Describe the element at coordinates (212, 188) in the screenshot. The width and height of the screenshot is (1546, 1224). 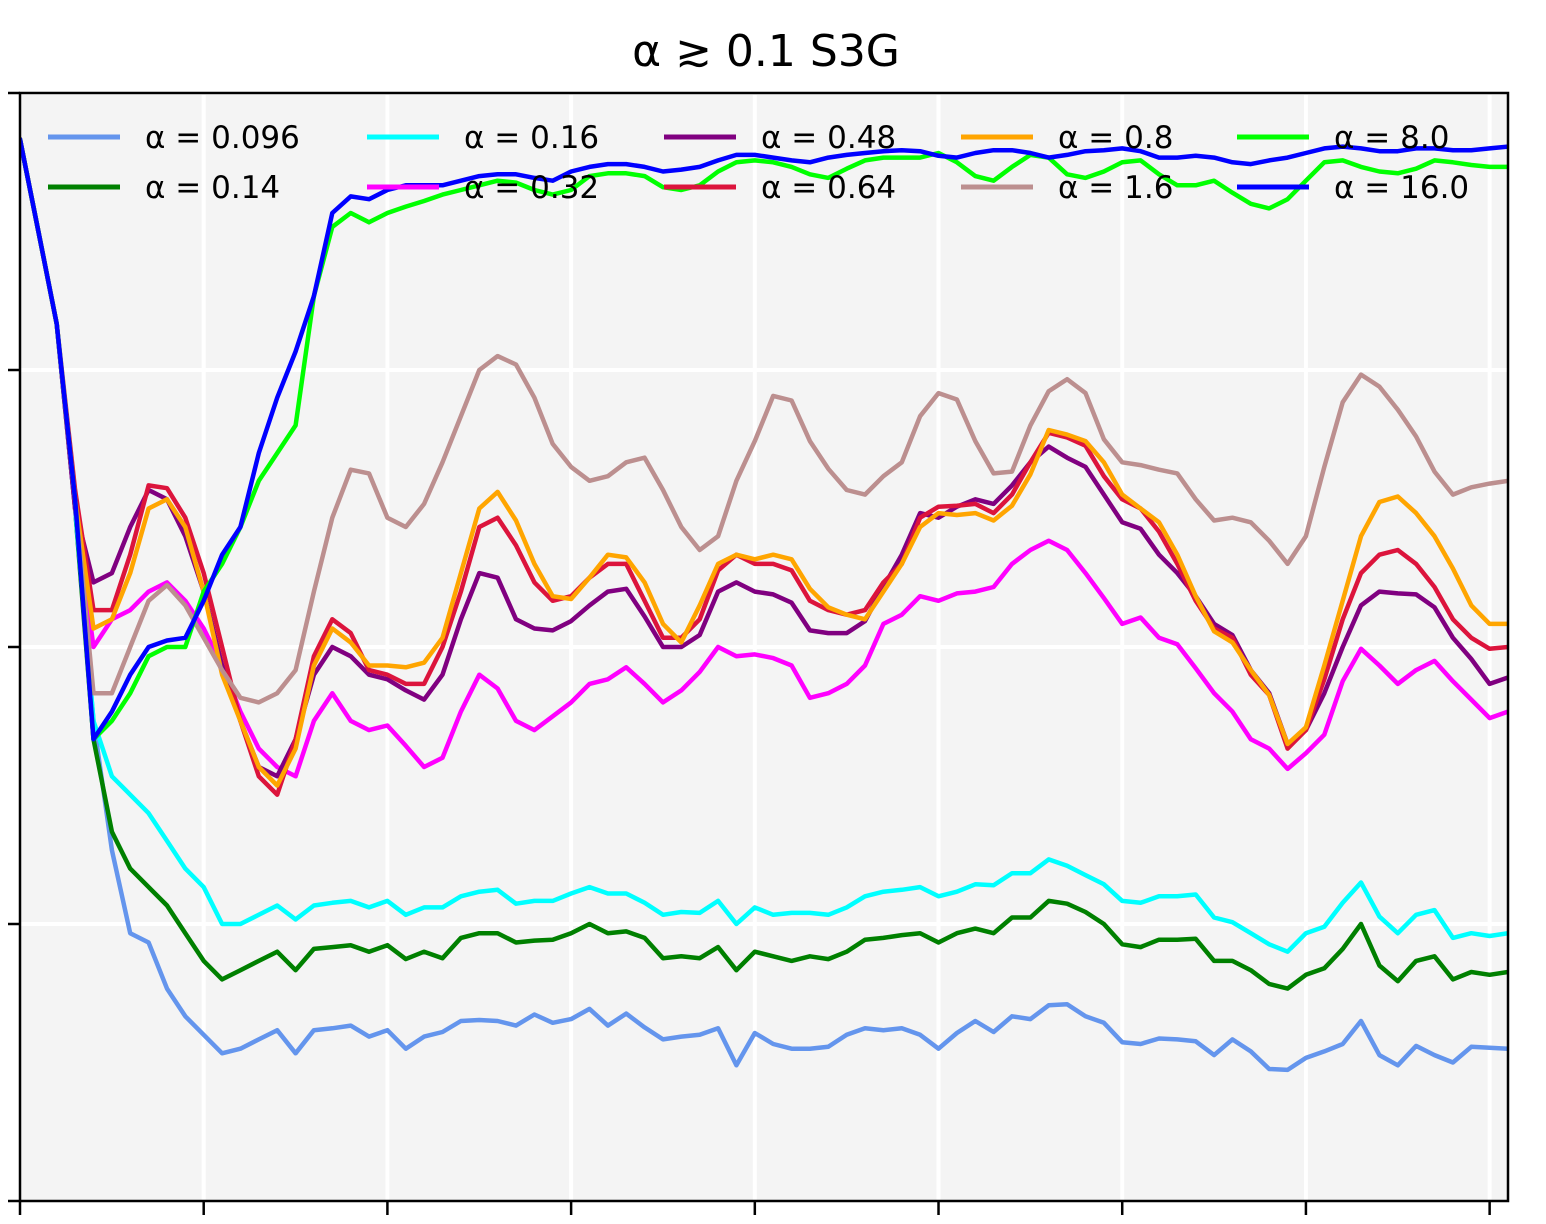
I see `legend-label: α = 0.14` at that location.